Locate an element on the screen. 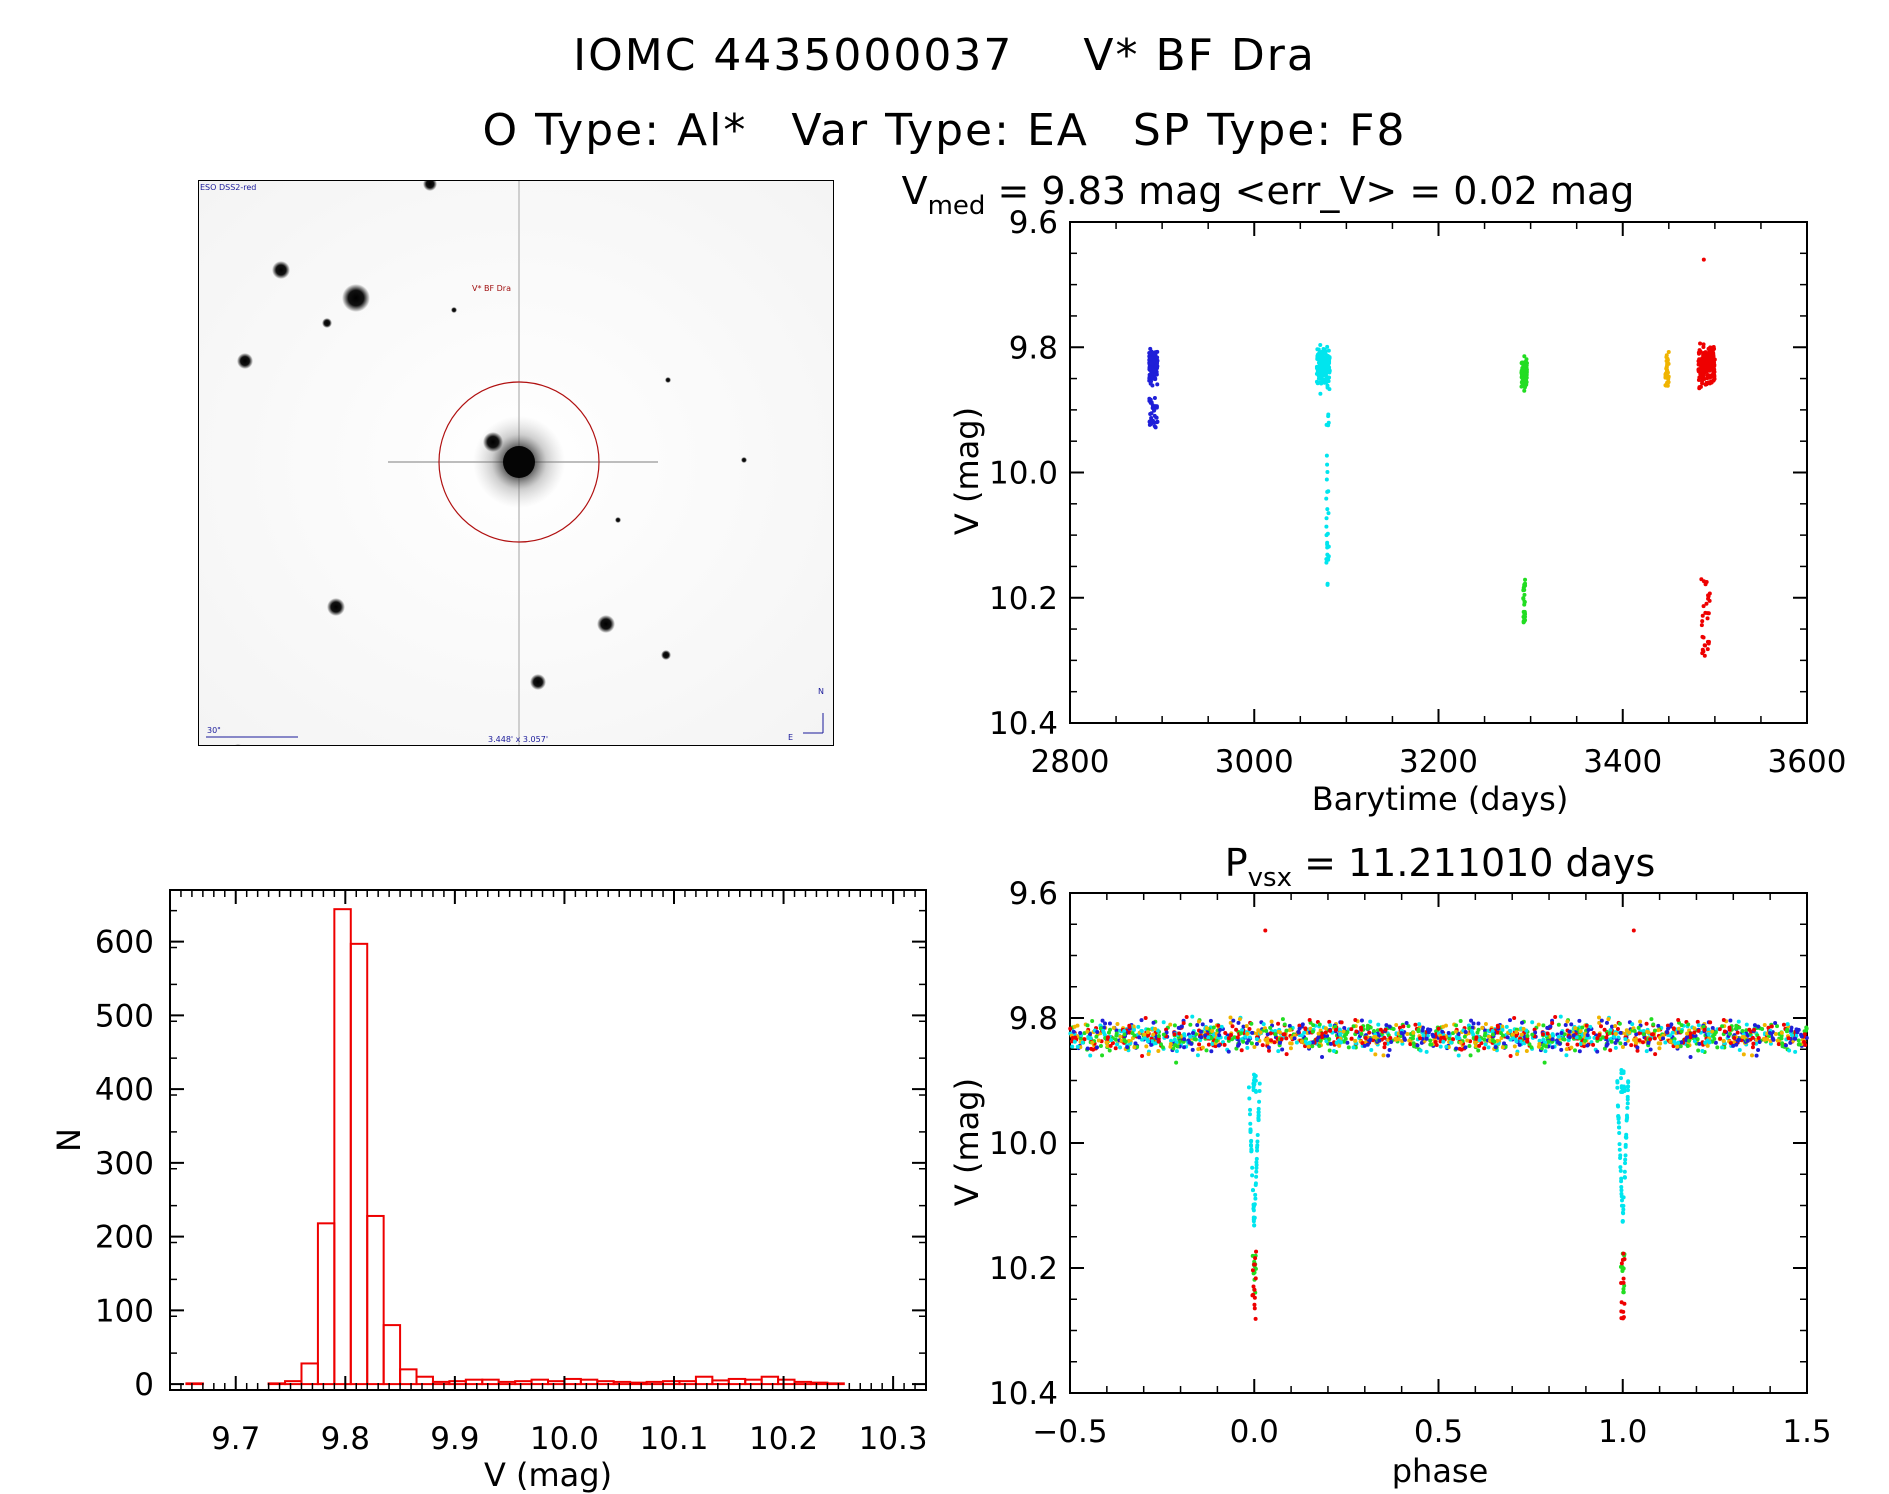 This screenshot has height=1494, width=1889. type-line: O Type: Al* Var Type: EA SP Type: F8 is located at coordinates (944, 130).